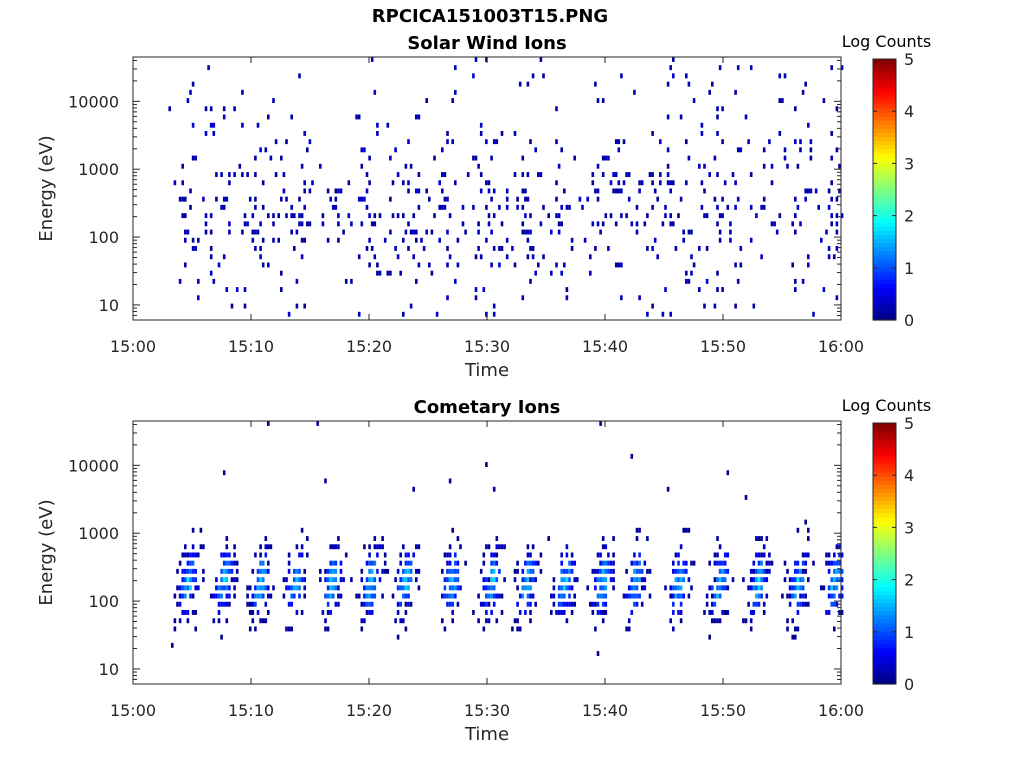 The image size is (1024, 768). Describe the element at coordinates (98, 533) in the screenshot. I see `y-tick-label: 1000` at that location.